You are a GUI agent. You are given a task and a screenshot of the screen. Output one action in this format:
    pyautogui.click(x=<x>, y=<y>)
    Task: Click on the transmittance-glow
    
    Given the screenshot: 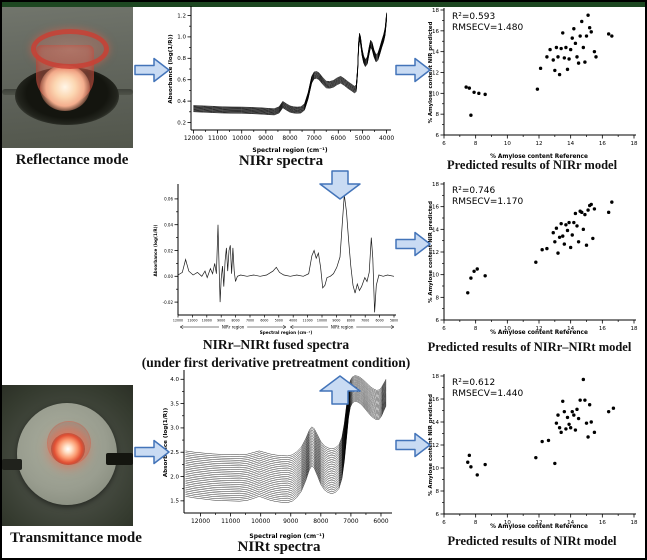 What is the action you would take?
    pyautogui.click(x=68, y=449)
    